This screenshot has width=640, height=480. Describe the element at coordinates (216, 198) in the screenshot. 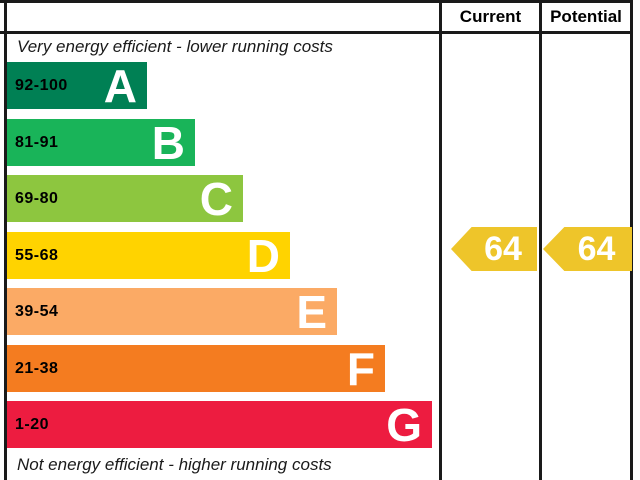

I see `band-letter: C` at that location.